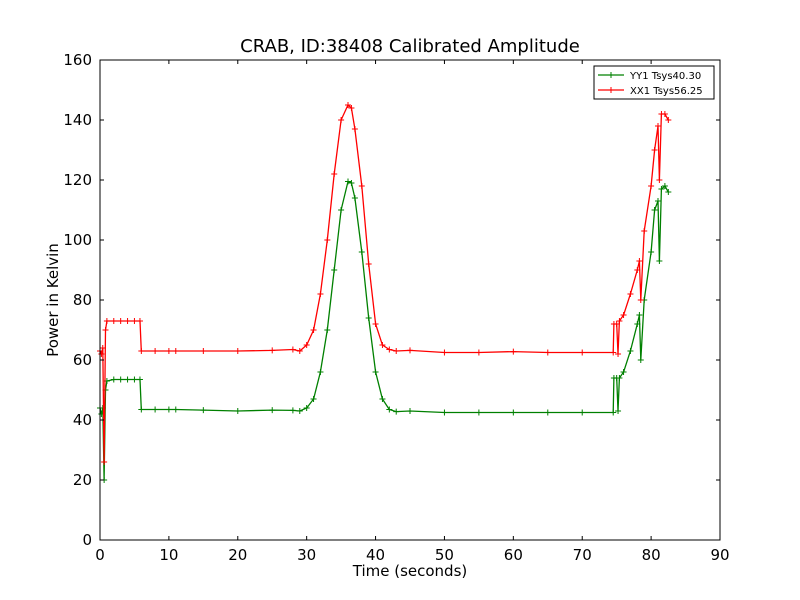 The height and width of the screenshot is (600, 800). What do you see at coordinates (77, 240) in the screenshot?
I see `y-tick-label: 100` at bounding box center [77, 240].